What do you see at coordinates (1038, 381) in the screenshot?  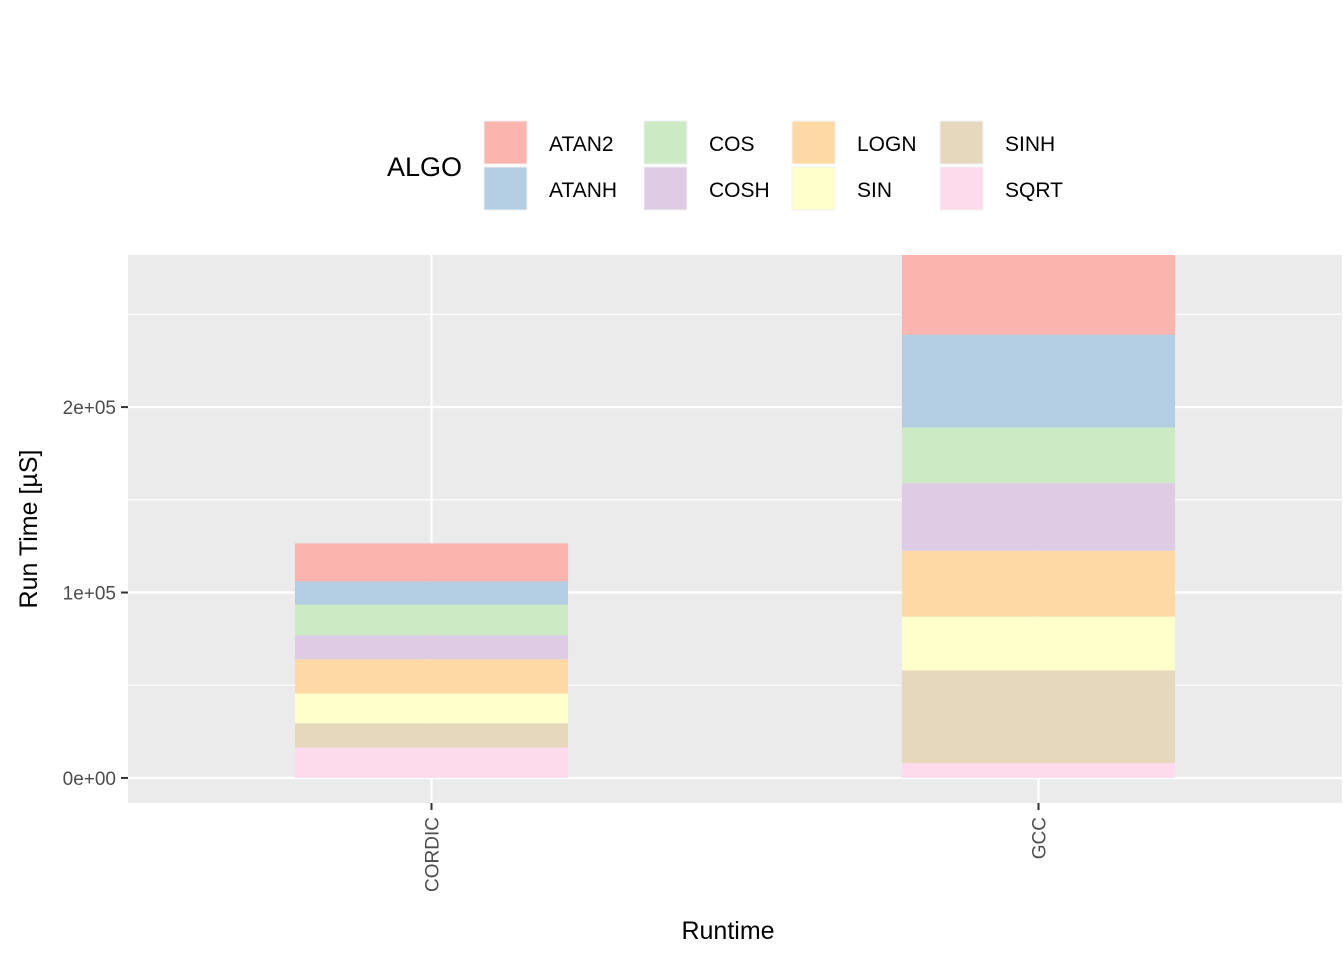 I see `bar-segment-gcc-atanh` at bounding box center [1038, 381].